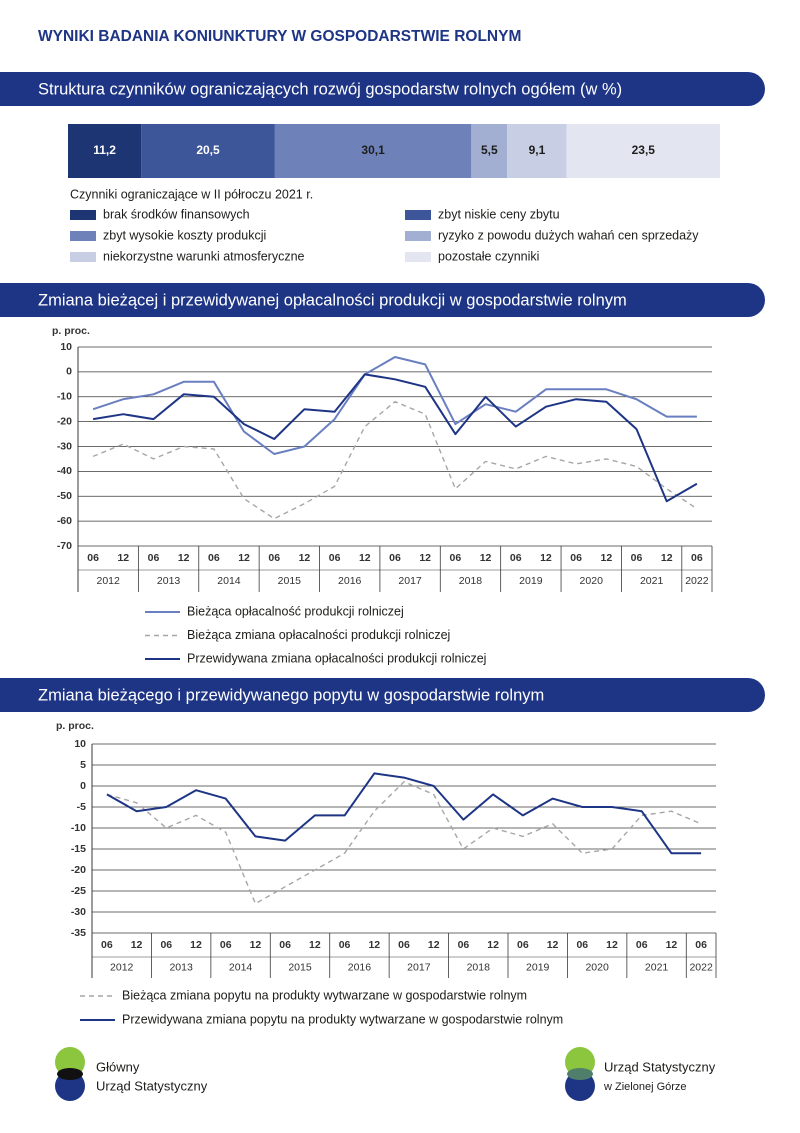 This screenshot has height=1133, width=800. Describe the element at coordinates (184, 235) in the screenshot. I see `legend-label: zbyt wysokie koszty produkcji` at that location.